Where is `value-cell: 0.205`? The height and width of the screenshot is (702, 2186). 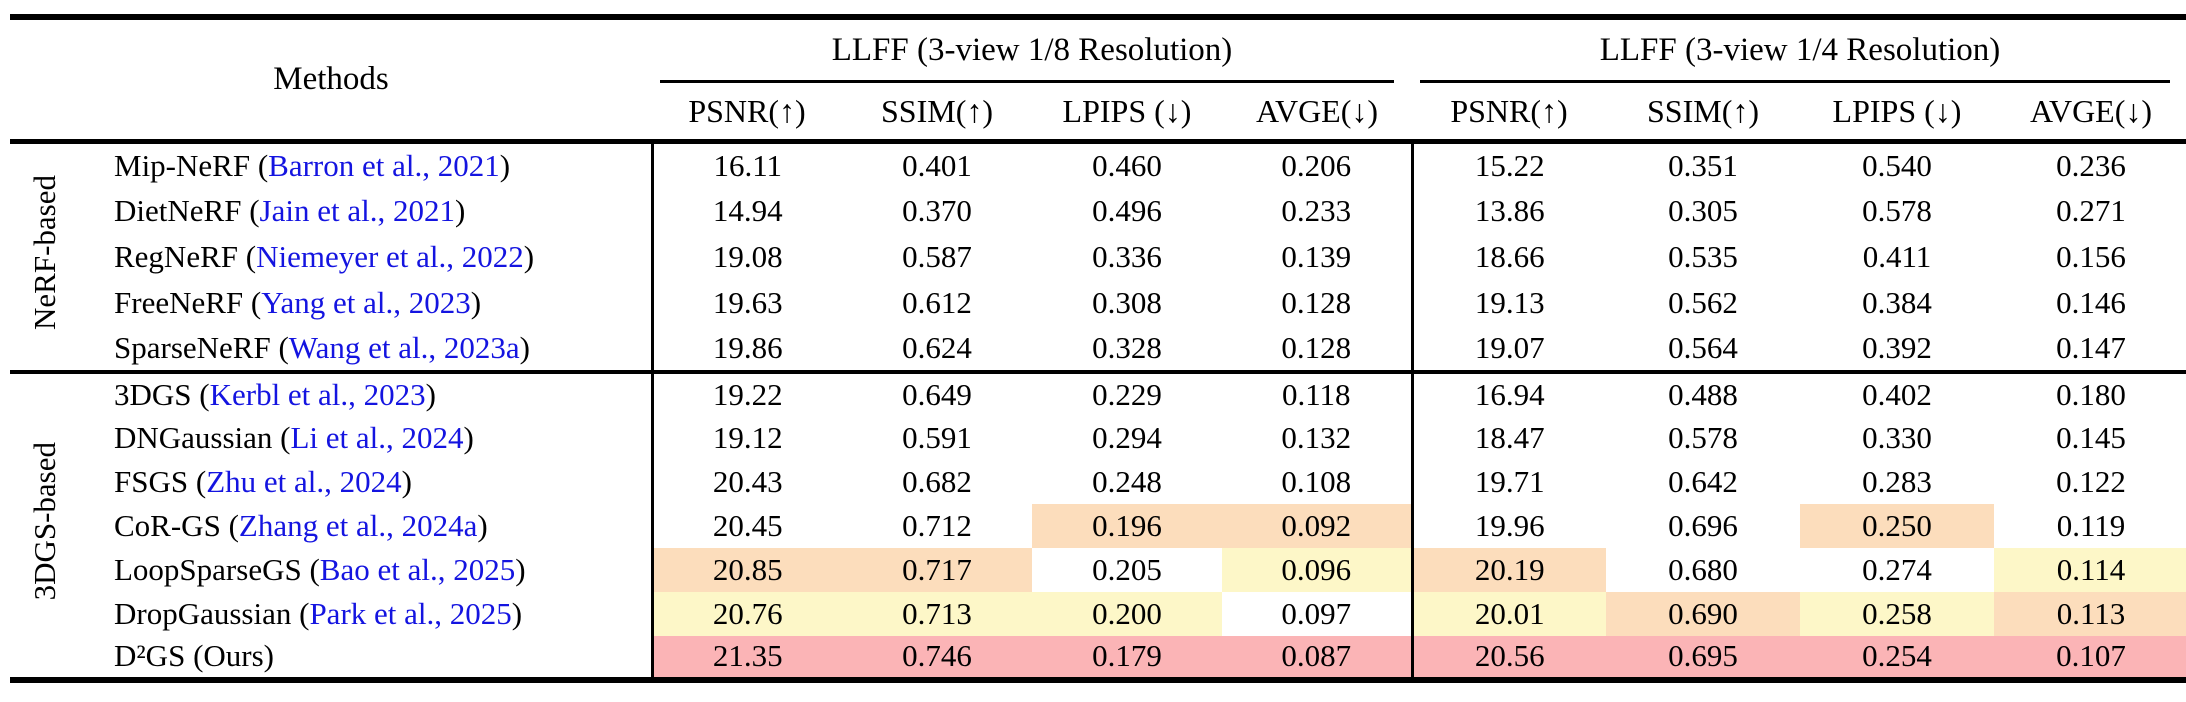
value-cell: 0.205 is located at coordinates (1127, 569).